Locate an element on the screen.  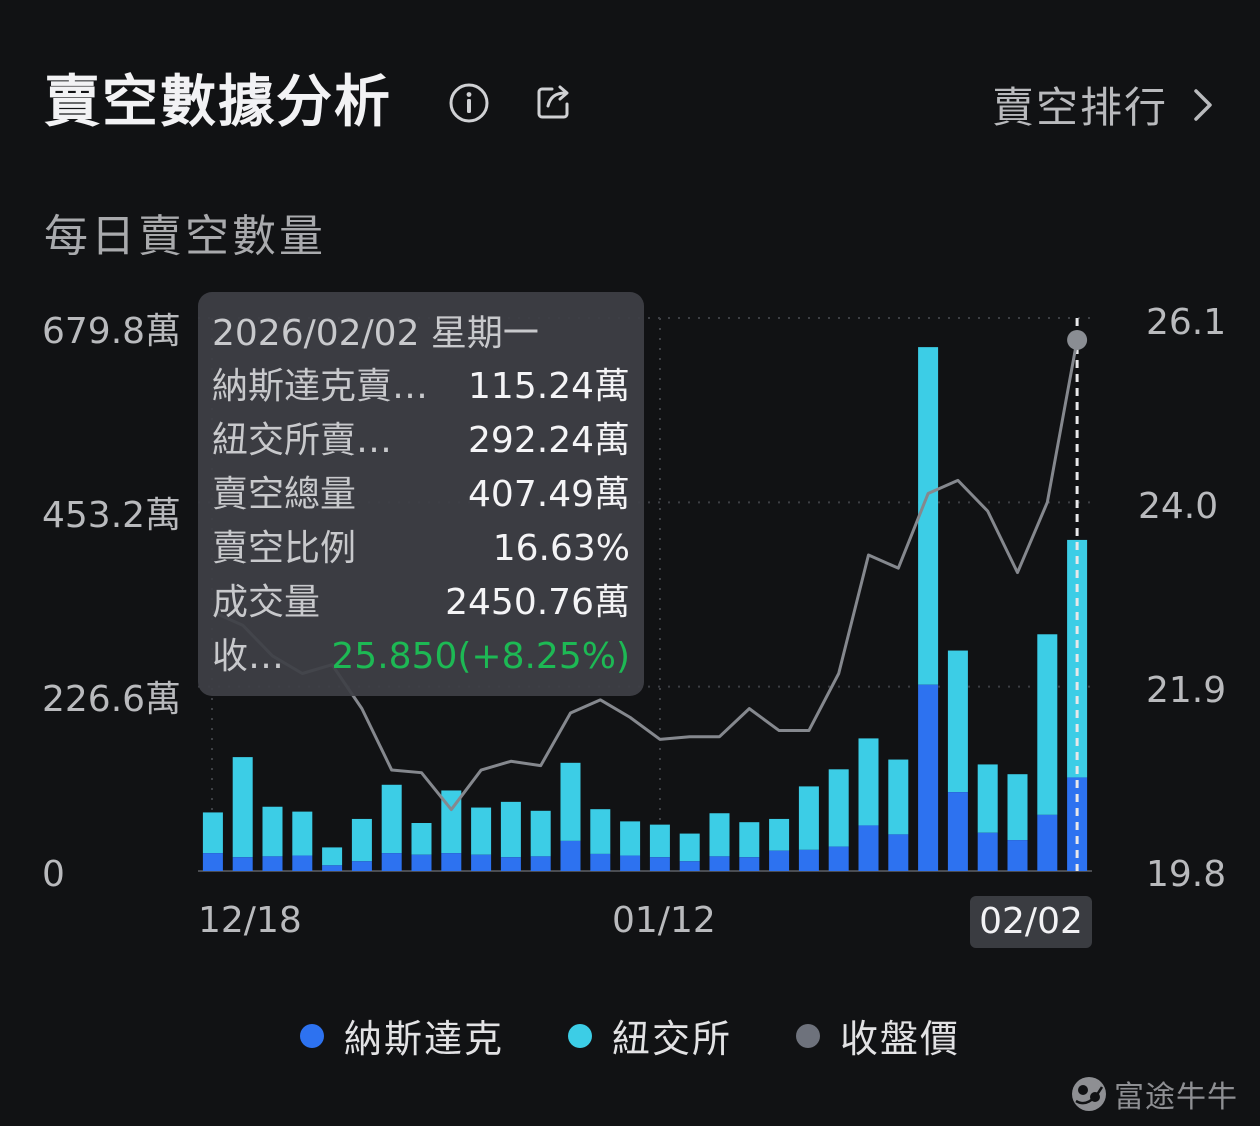
legend-item-nasdaq: 納斯達克 is located at coordinates (401, 1035).